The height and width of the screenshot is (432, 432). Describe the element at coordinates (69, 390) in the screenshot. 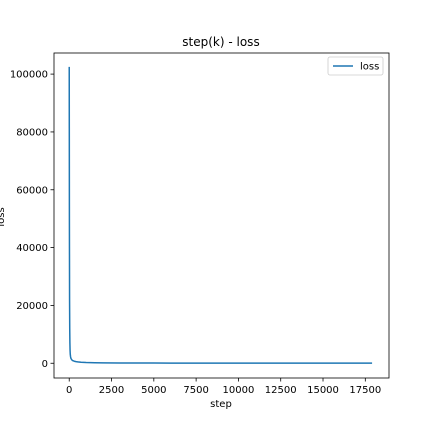

I see `x-tick-label: 0` at that location.